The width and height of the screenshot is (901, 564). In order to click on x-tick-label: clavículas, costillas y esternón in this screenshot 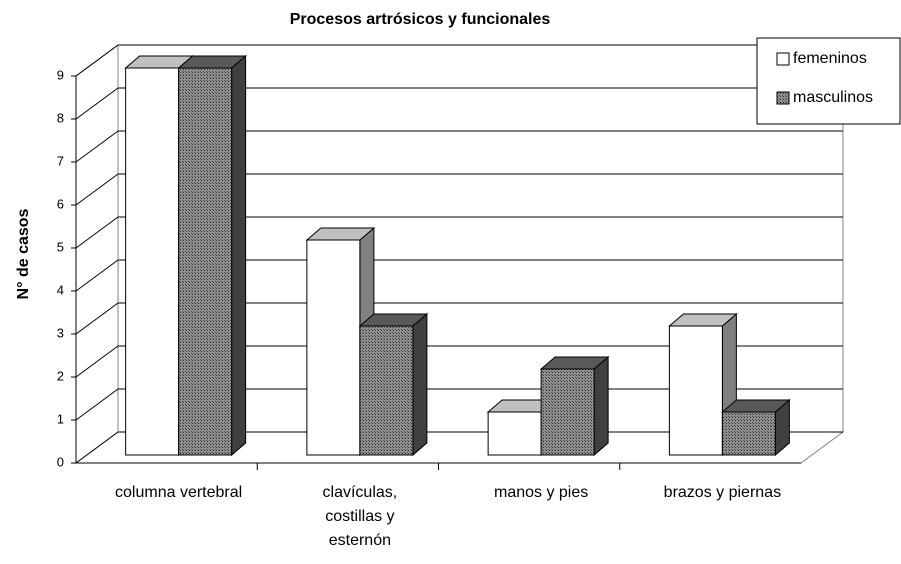, I will do `click(360, 516)`.